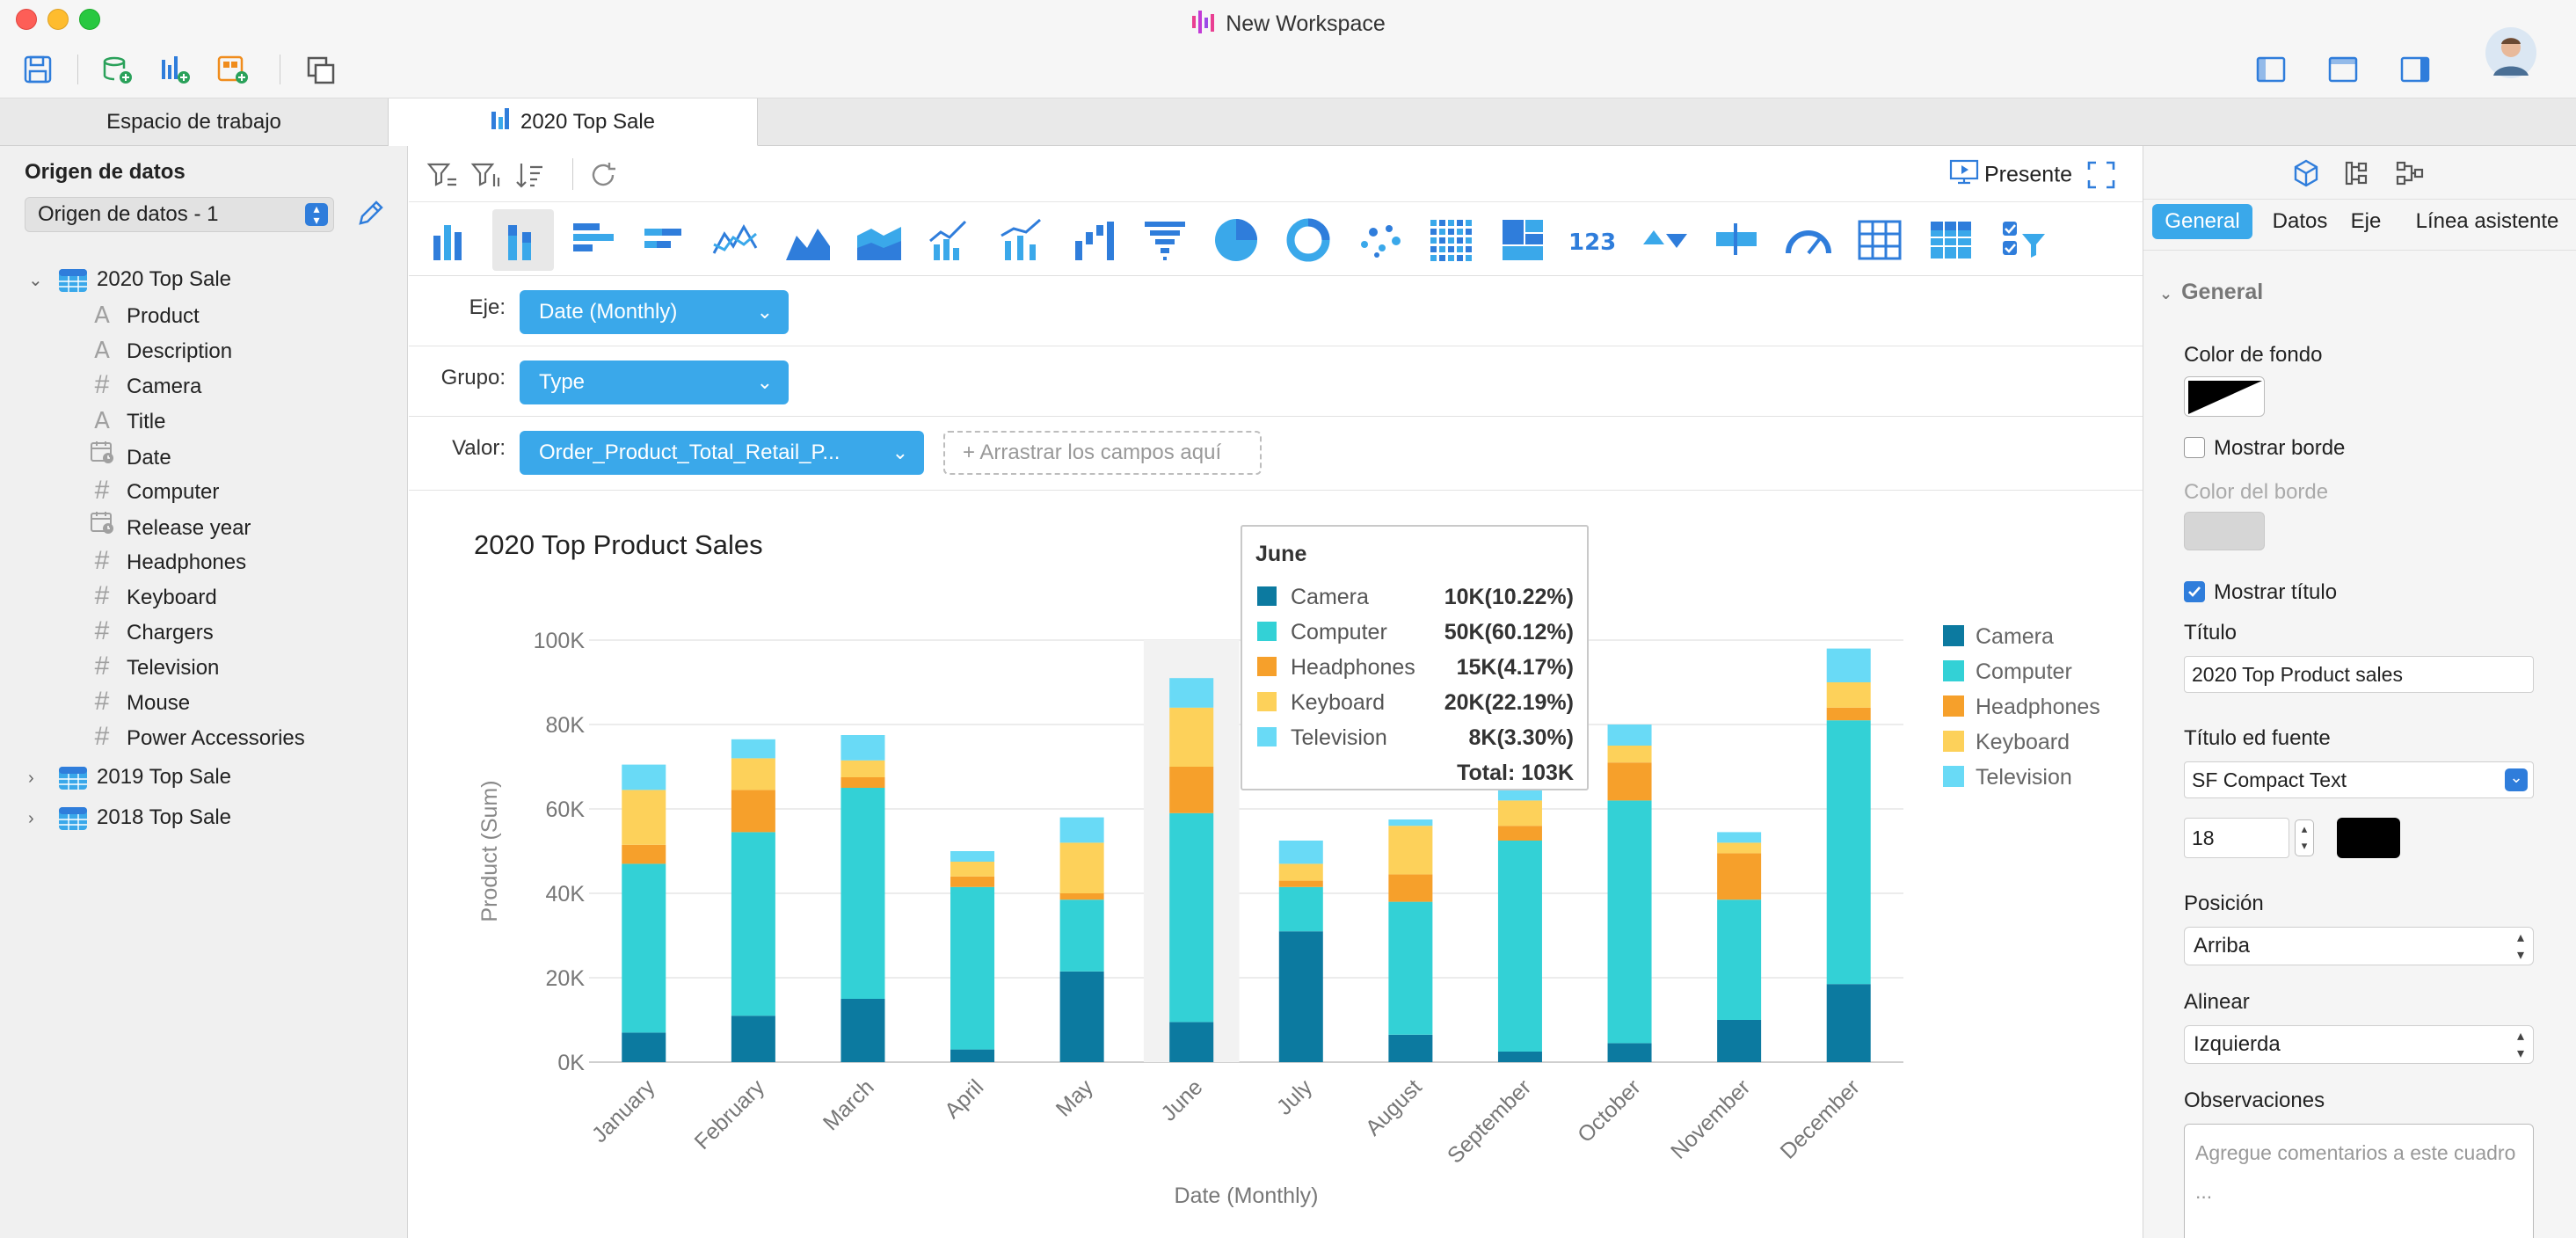 The height and width of the screenshot is (1238, 2576). I want to click on waterfall-icon, so click(1095, 240).